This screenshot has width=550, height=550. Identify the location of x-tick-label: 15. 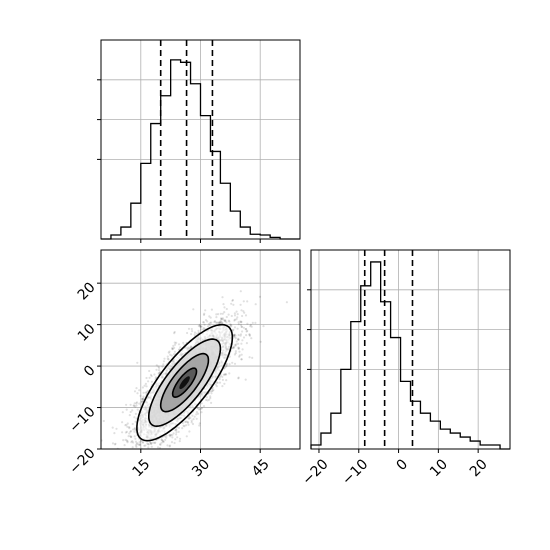
(141, 468).